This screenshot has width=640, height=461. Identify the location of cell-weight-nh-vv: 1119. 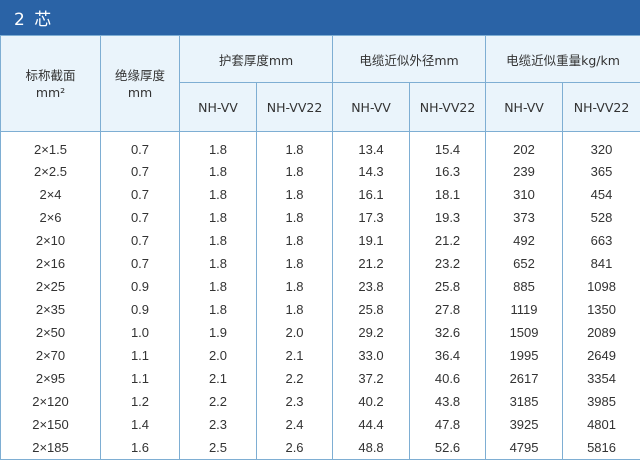
(524, 309).